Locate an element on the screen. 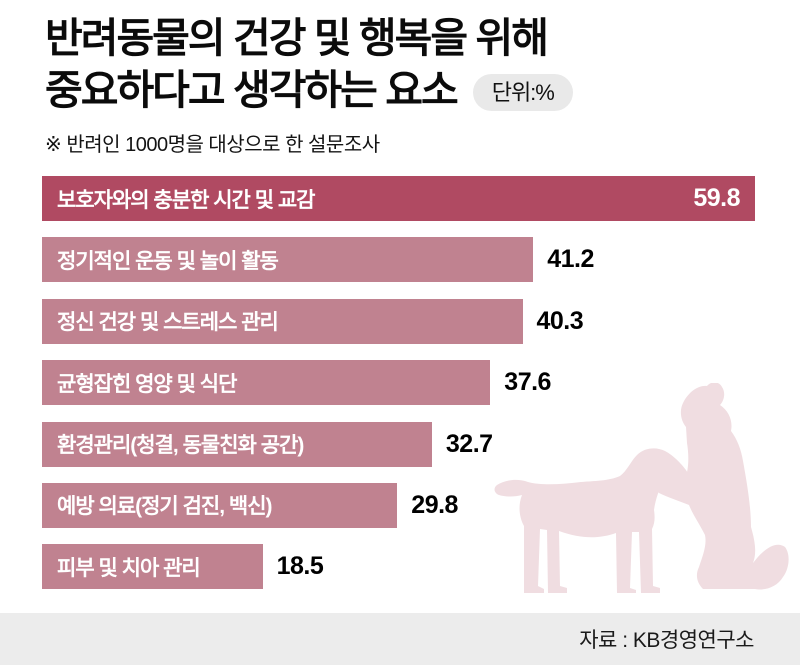 This screenshot has width=800, height=665. bar: 정기적인 운동 및 놀이 활동 is located at coordinates (288, 260).